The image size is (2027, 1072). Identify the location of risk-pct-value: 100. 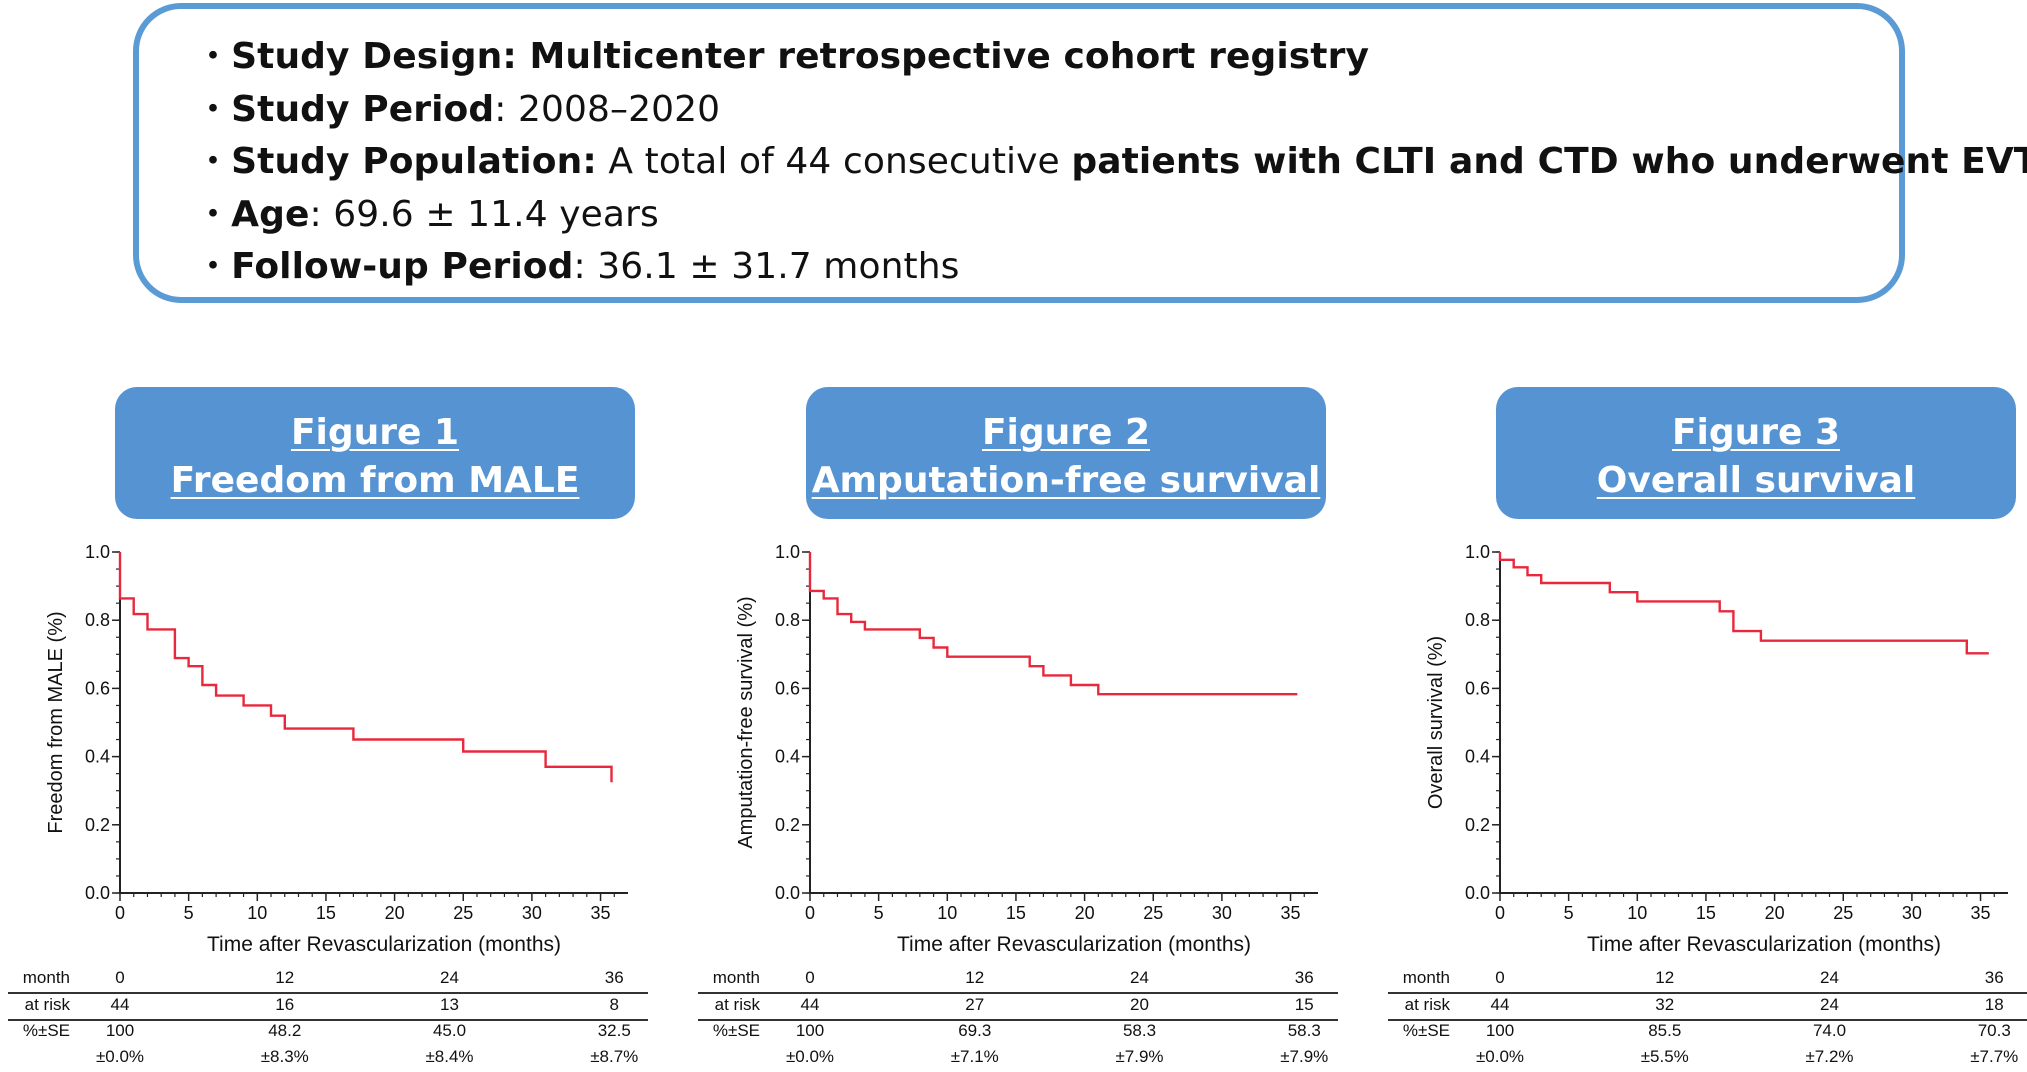
(120, 1030).